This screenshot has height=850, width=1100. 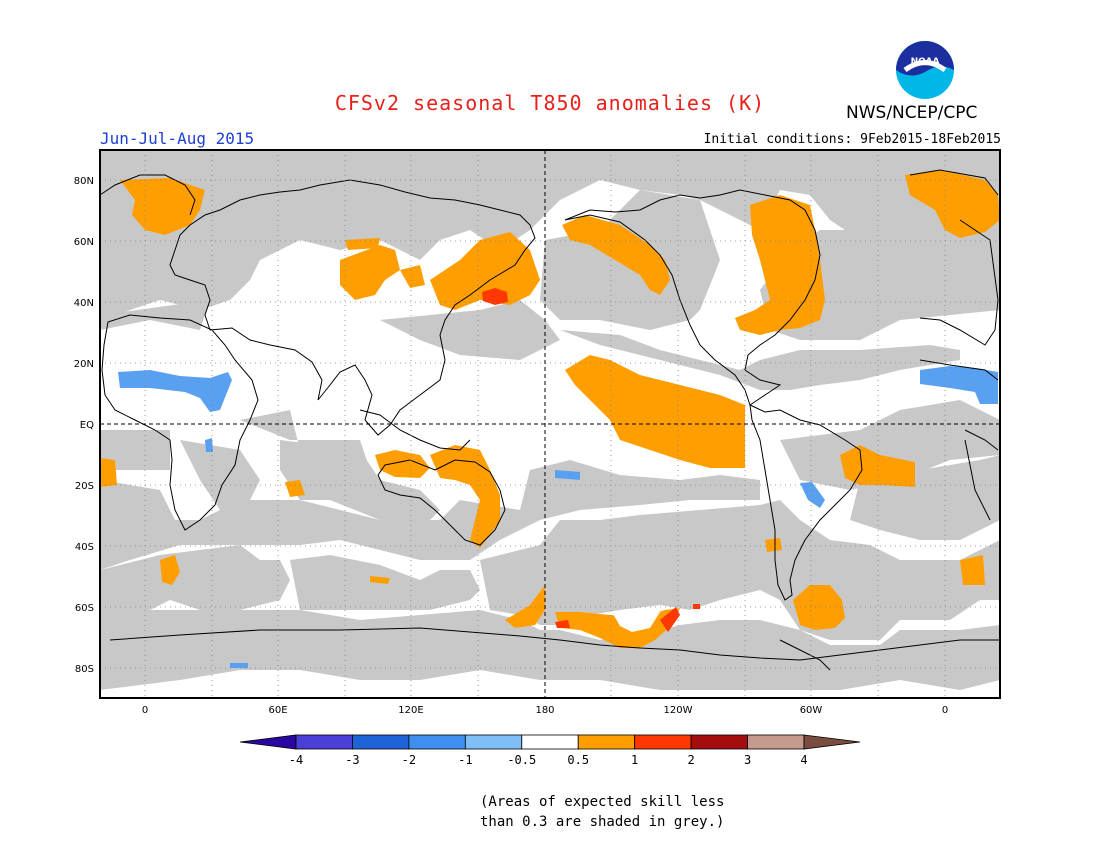 What do you see at coordinates (521, 760) in the screenshot?
I see `colorbar-tick-label: -0.5` at bounding box center [521, 760].